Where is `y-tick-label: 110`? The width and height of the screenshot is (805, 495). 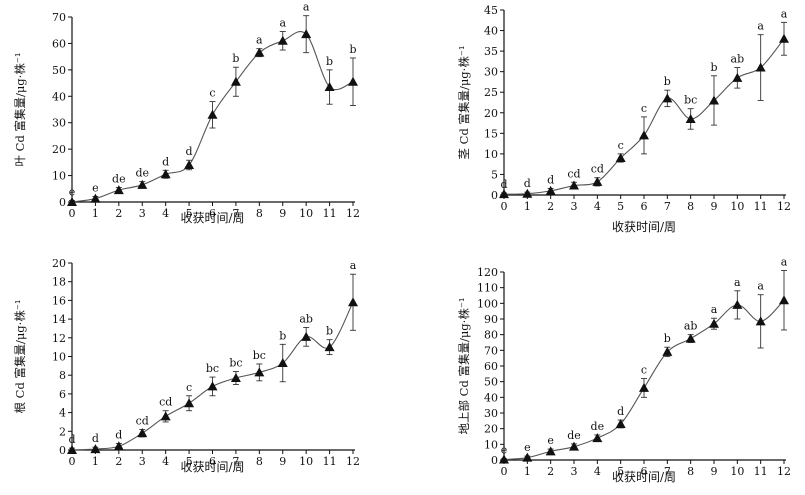 y-tick-label: 110 is located at coordinates (487, 288).